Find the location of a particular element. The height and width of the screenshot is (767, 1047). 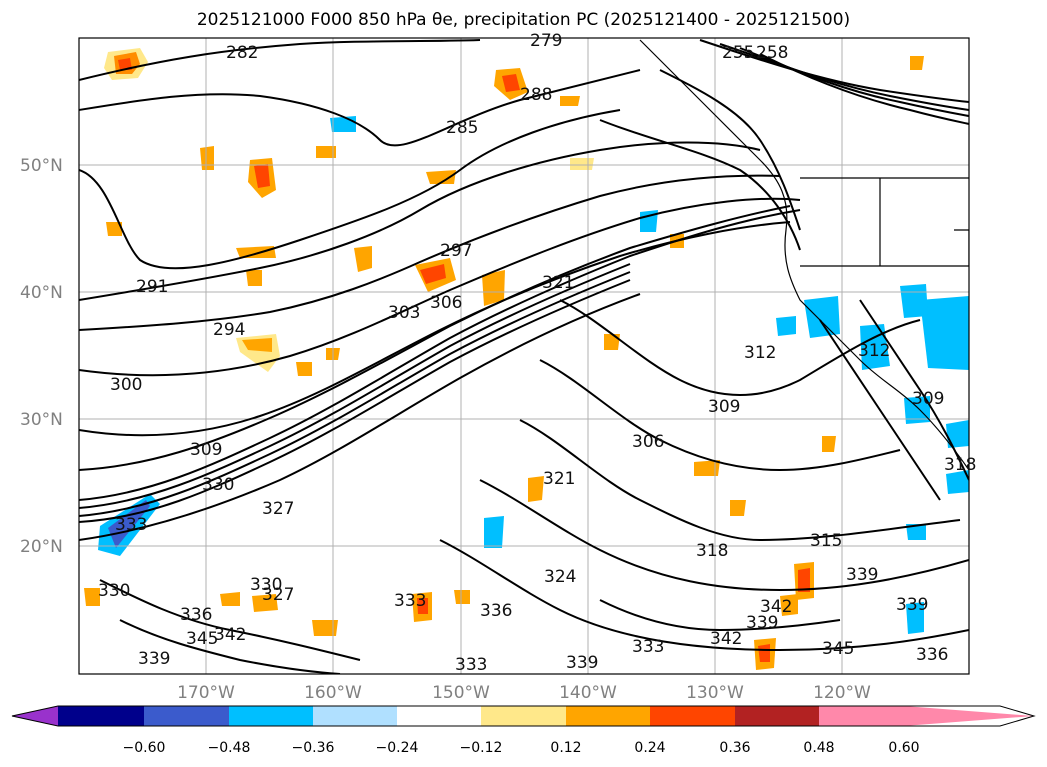

contour-label: 282 is located at coordinates (242, 53).